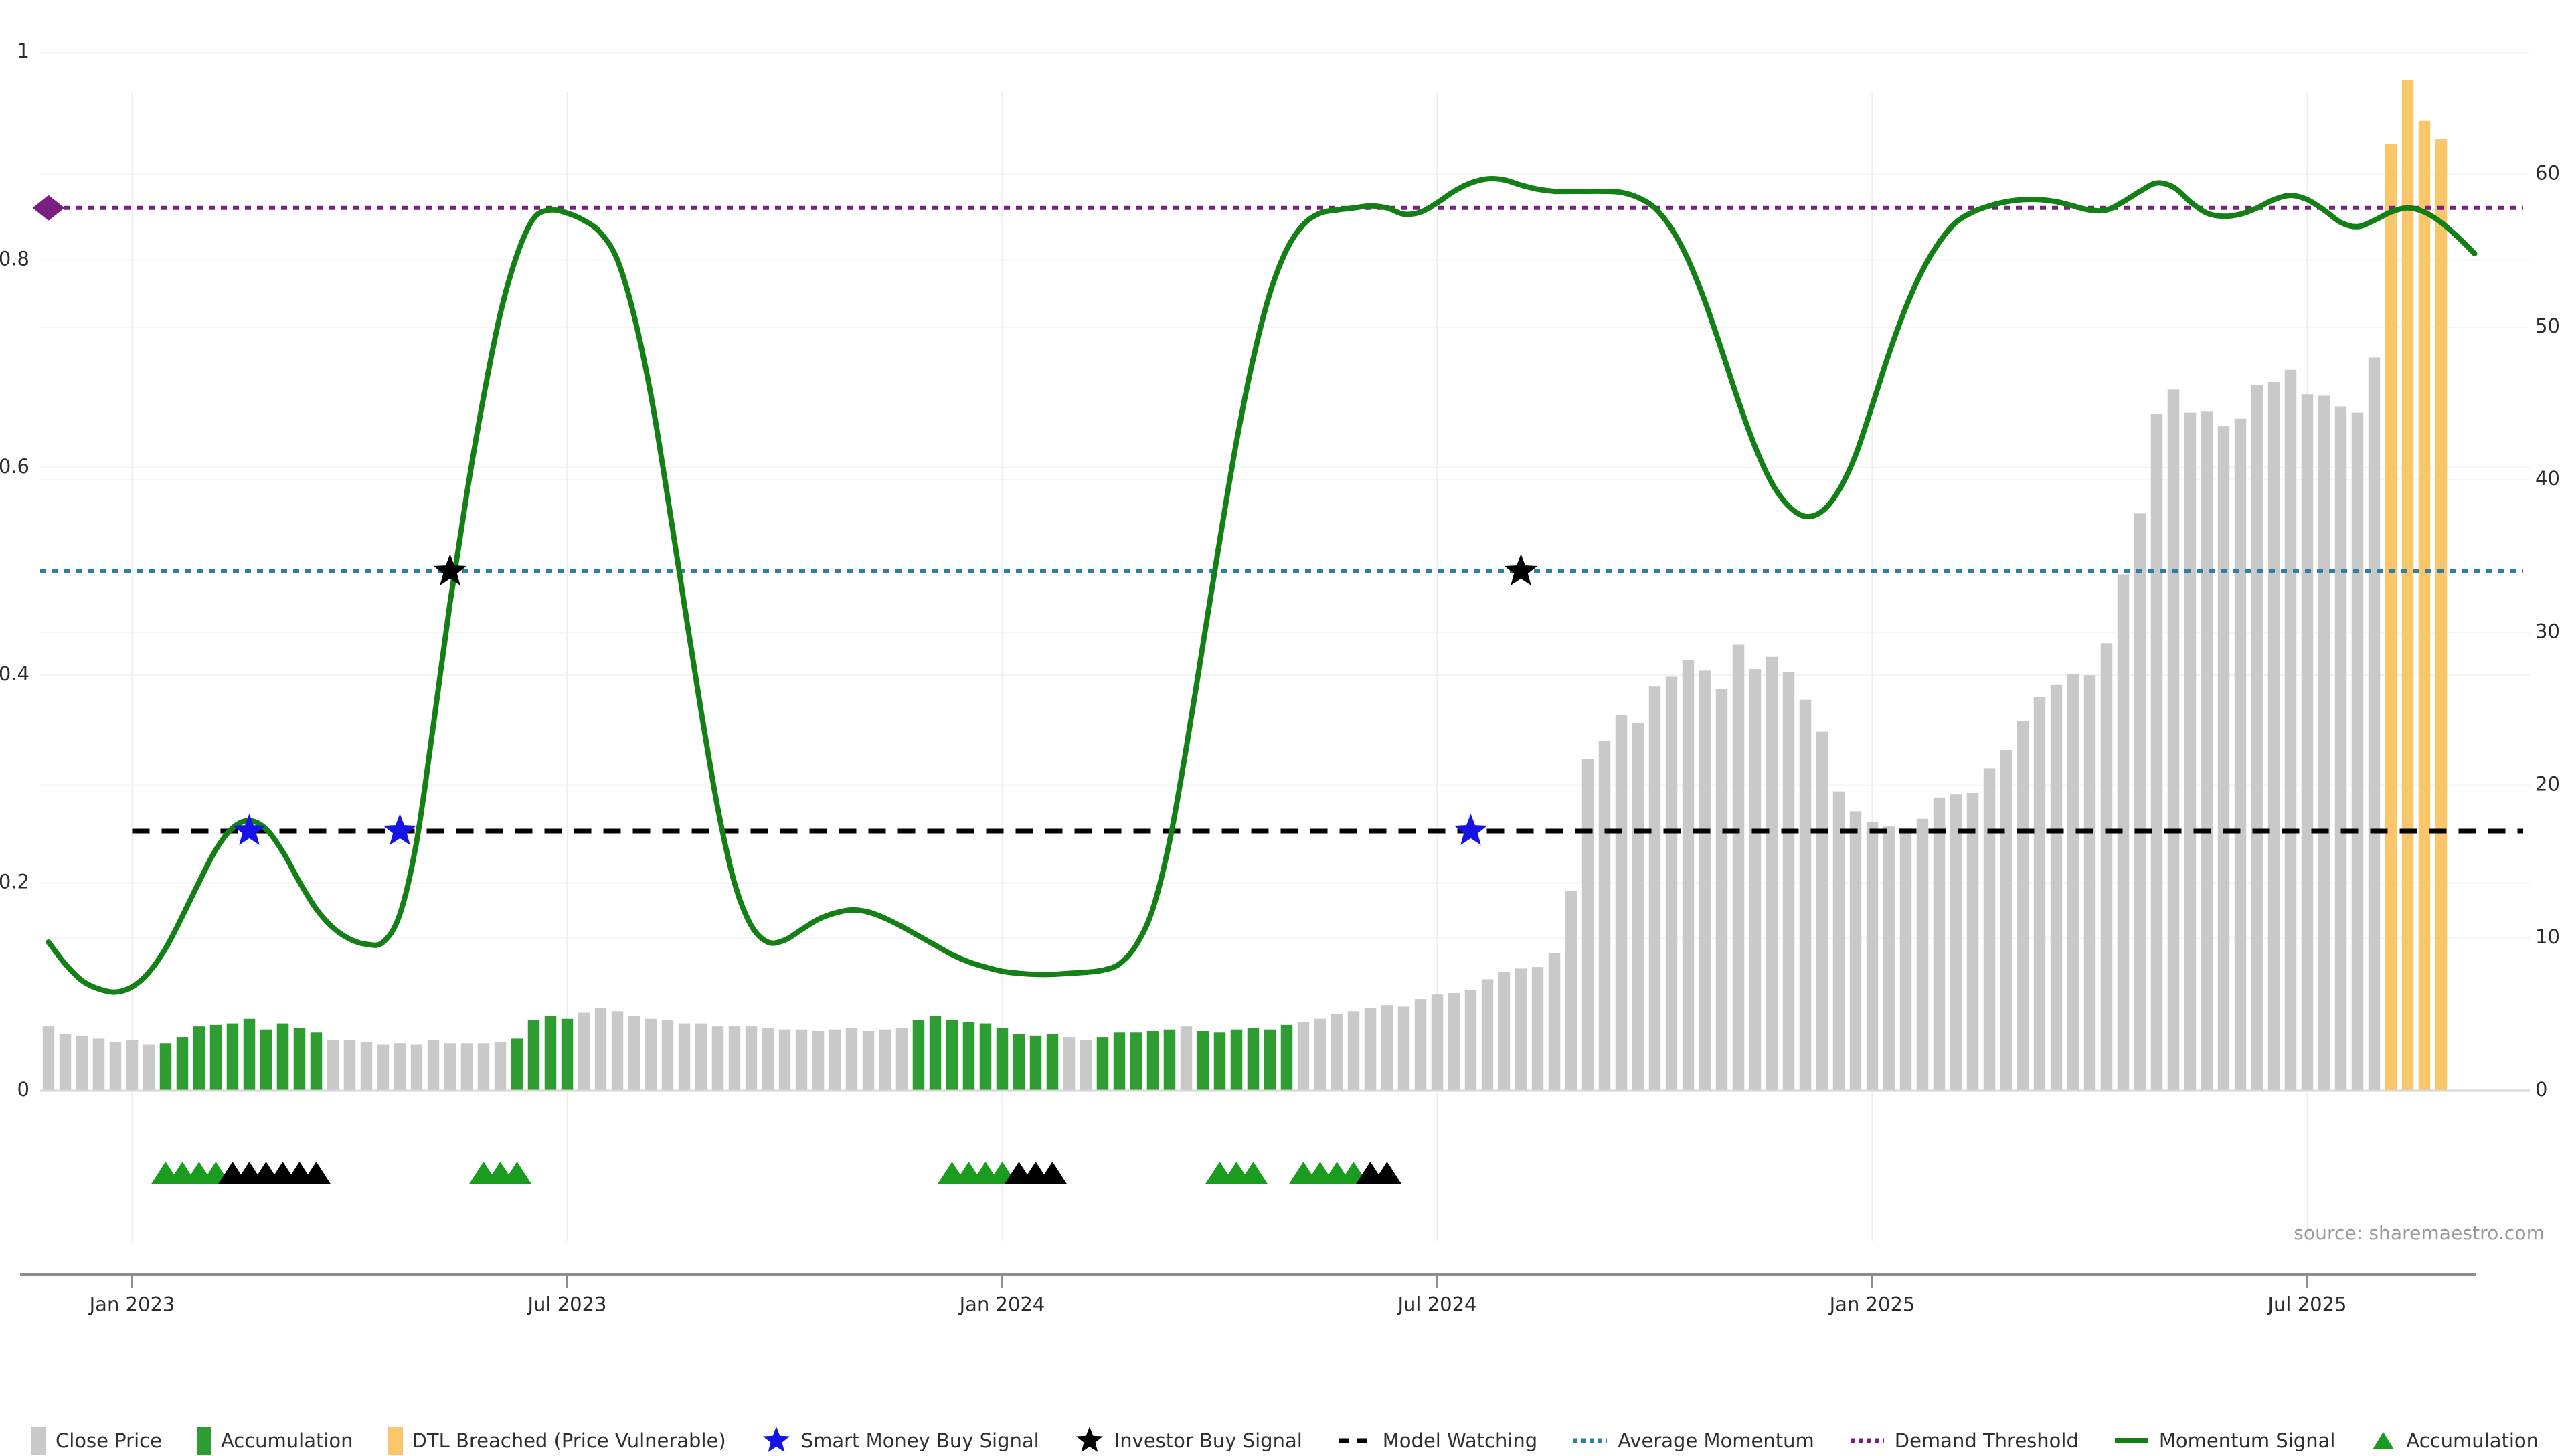  I want to click on left-axis-tick-label: 1, so click(23, 50).